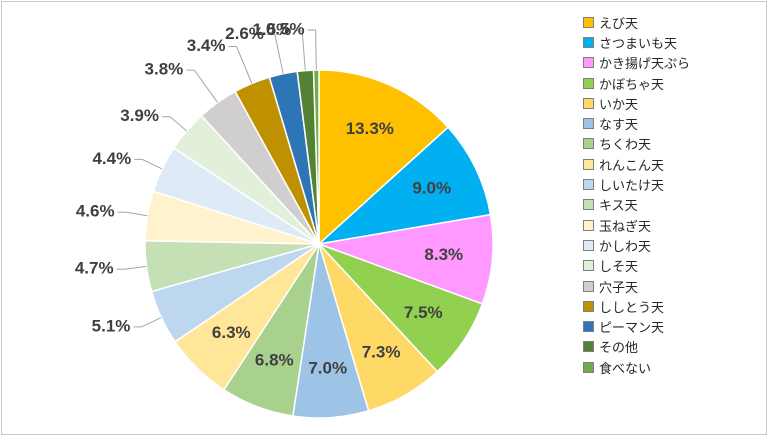  I want to click on legend-item: かしわ天, so click(636, 245).